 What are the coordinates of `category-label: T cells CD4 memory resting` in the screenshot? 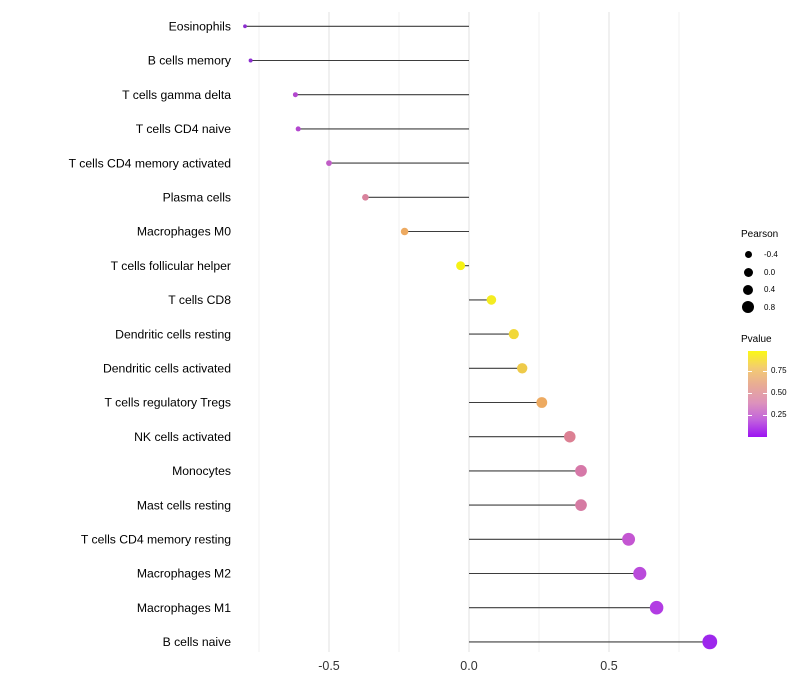 It's located at (156, 540).